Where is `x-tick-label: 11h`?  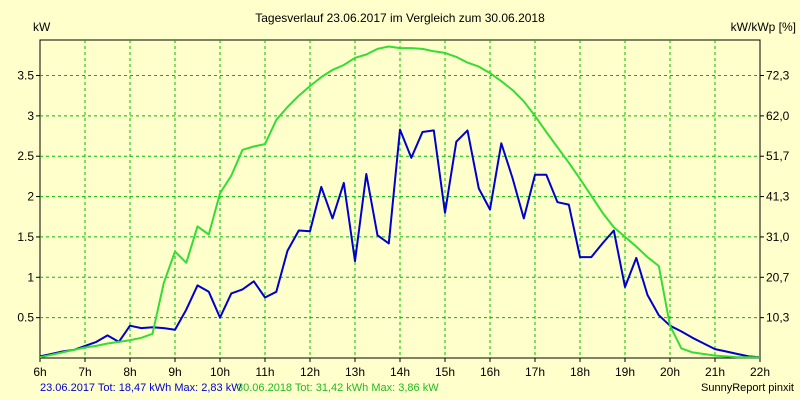
x-tick-label: 11h is located at coordinates (264, 372).